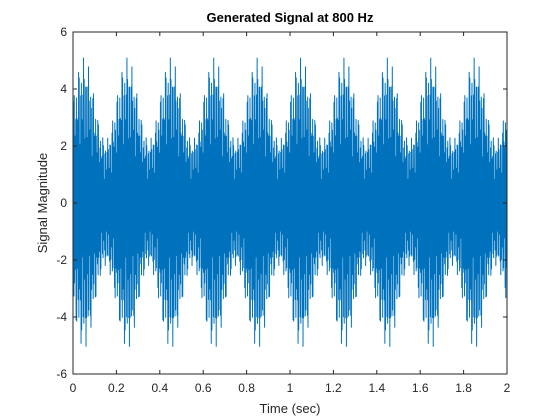  I want to click on y-tick-label: 4, so click(63, 89).